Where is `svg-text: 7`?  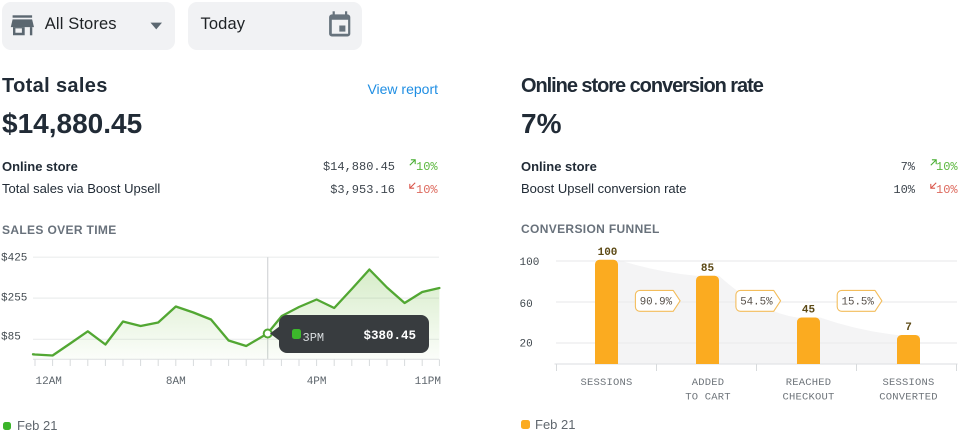
svg-text: 7 is located at coordinates (908, 328).